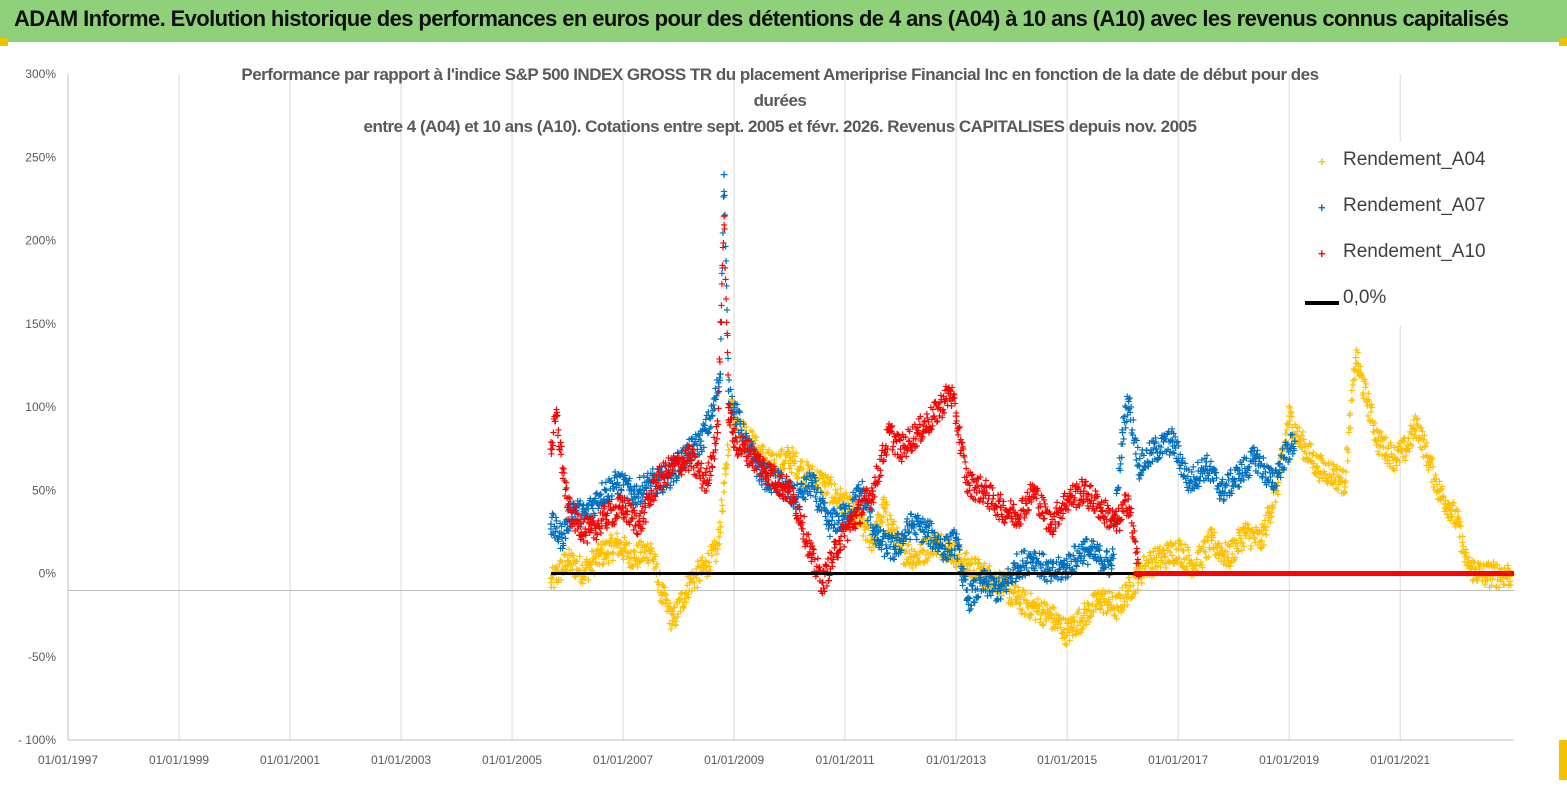 The width and height of the screenshot is (1567, 790). Describe the element at coordinates (512, 760) in the screenshot. I see `x-tick-label: 01/01/2005` at that location.